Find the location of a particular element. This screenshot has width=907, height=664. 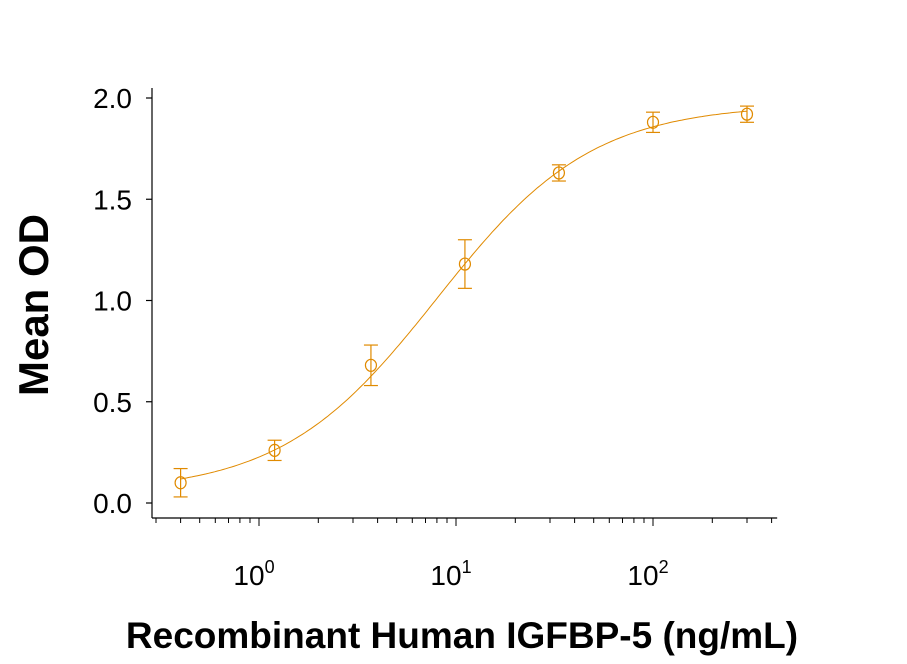

x-tick-exponent: 2 is located at coordinates (664, 567).